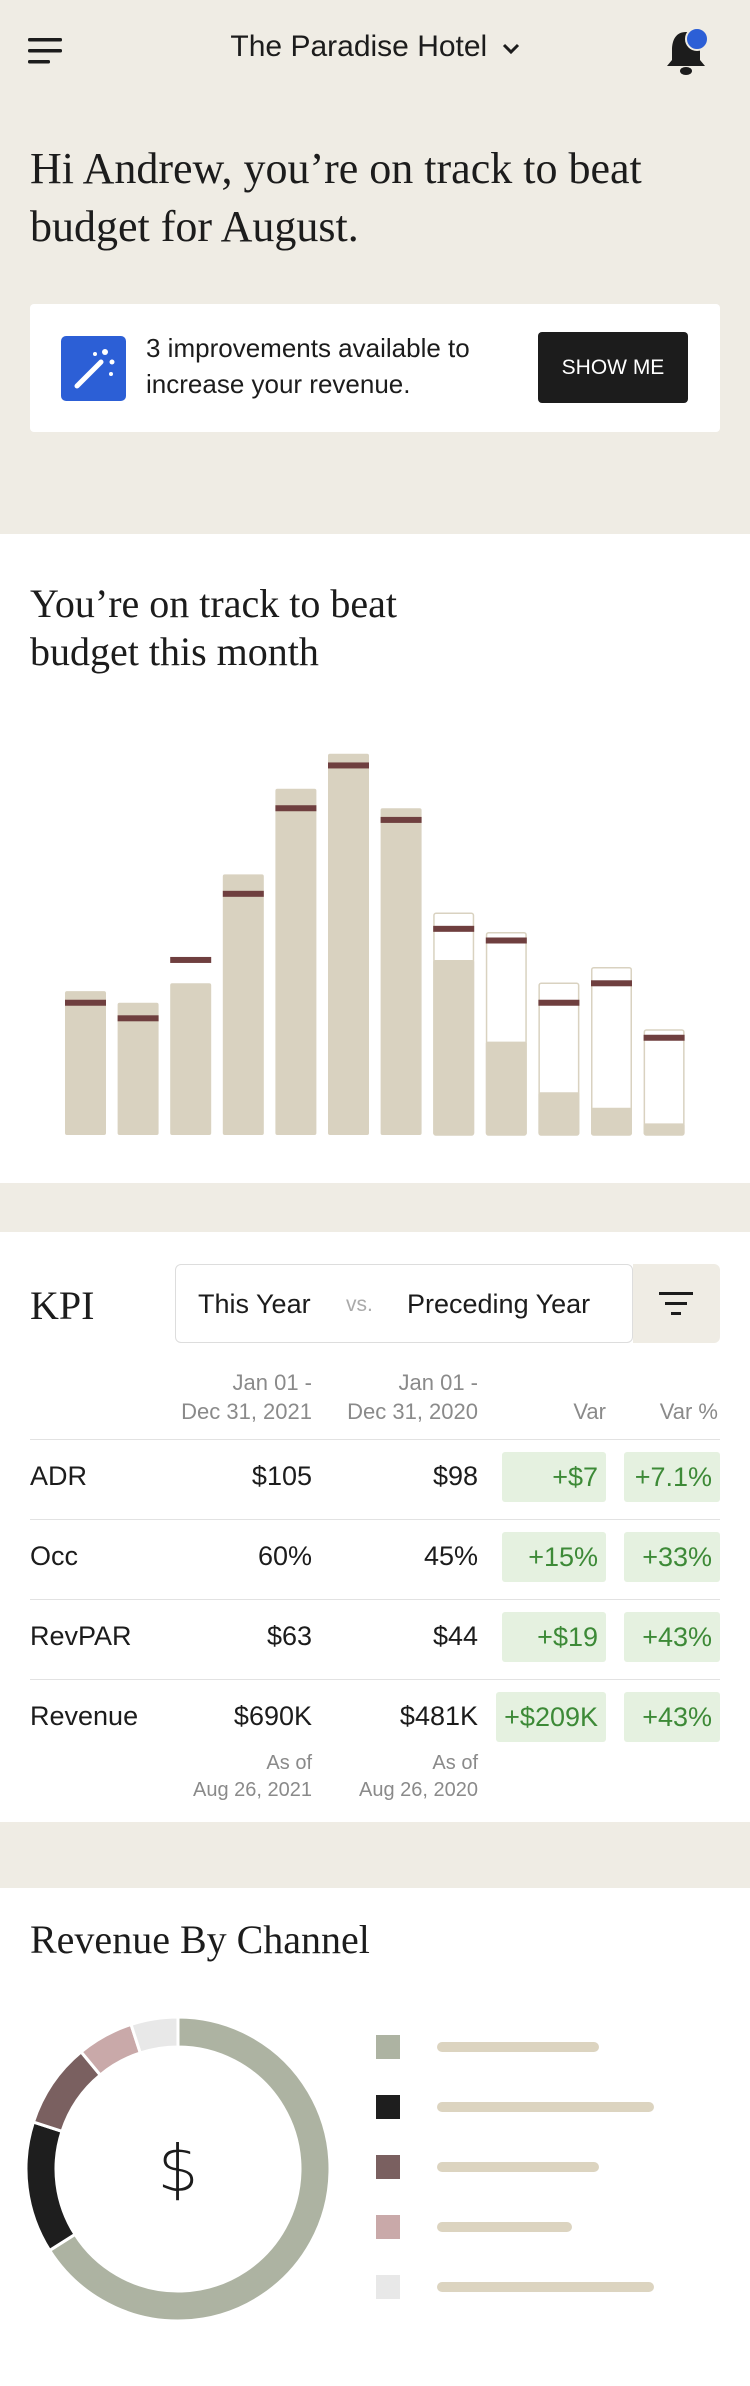  I want to click on variance: +$7, so click(554, 1477).